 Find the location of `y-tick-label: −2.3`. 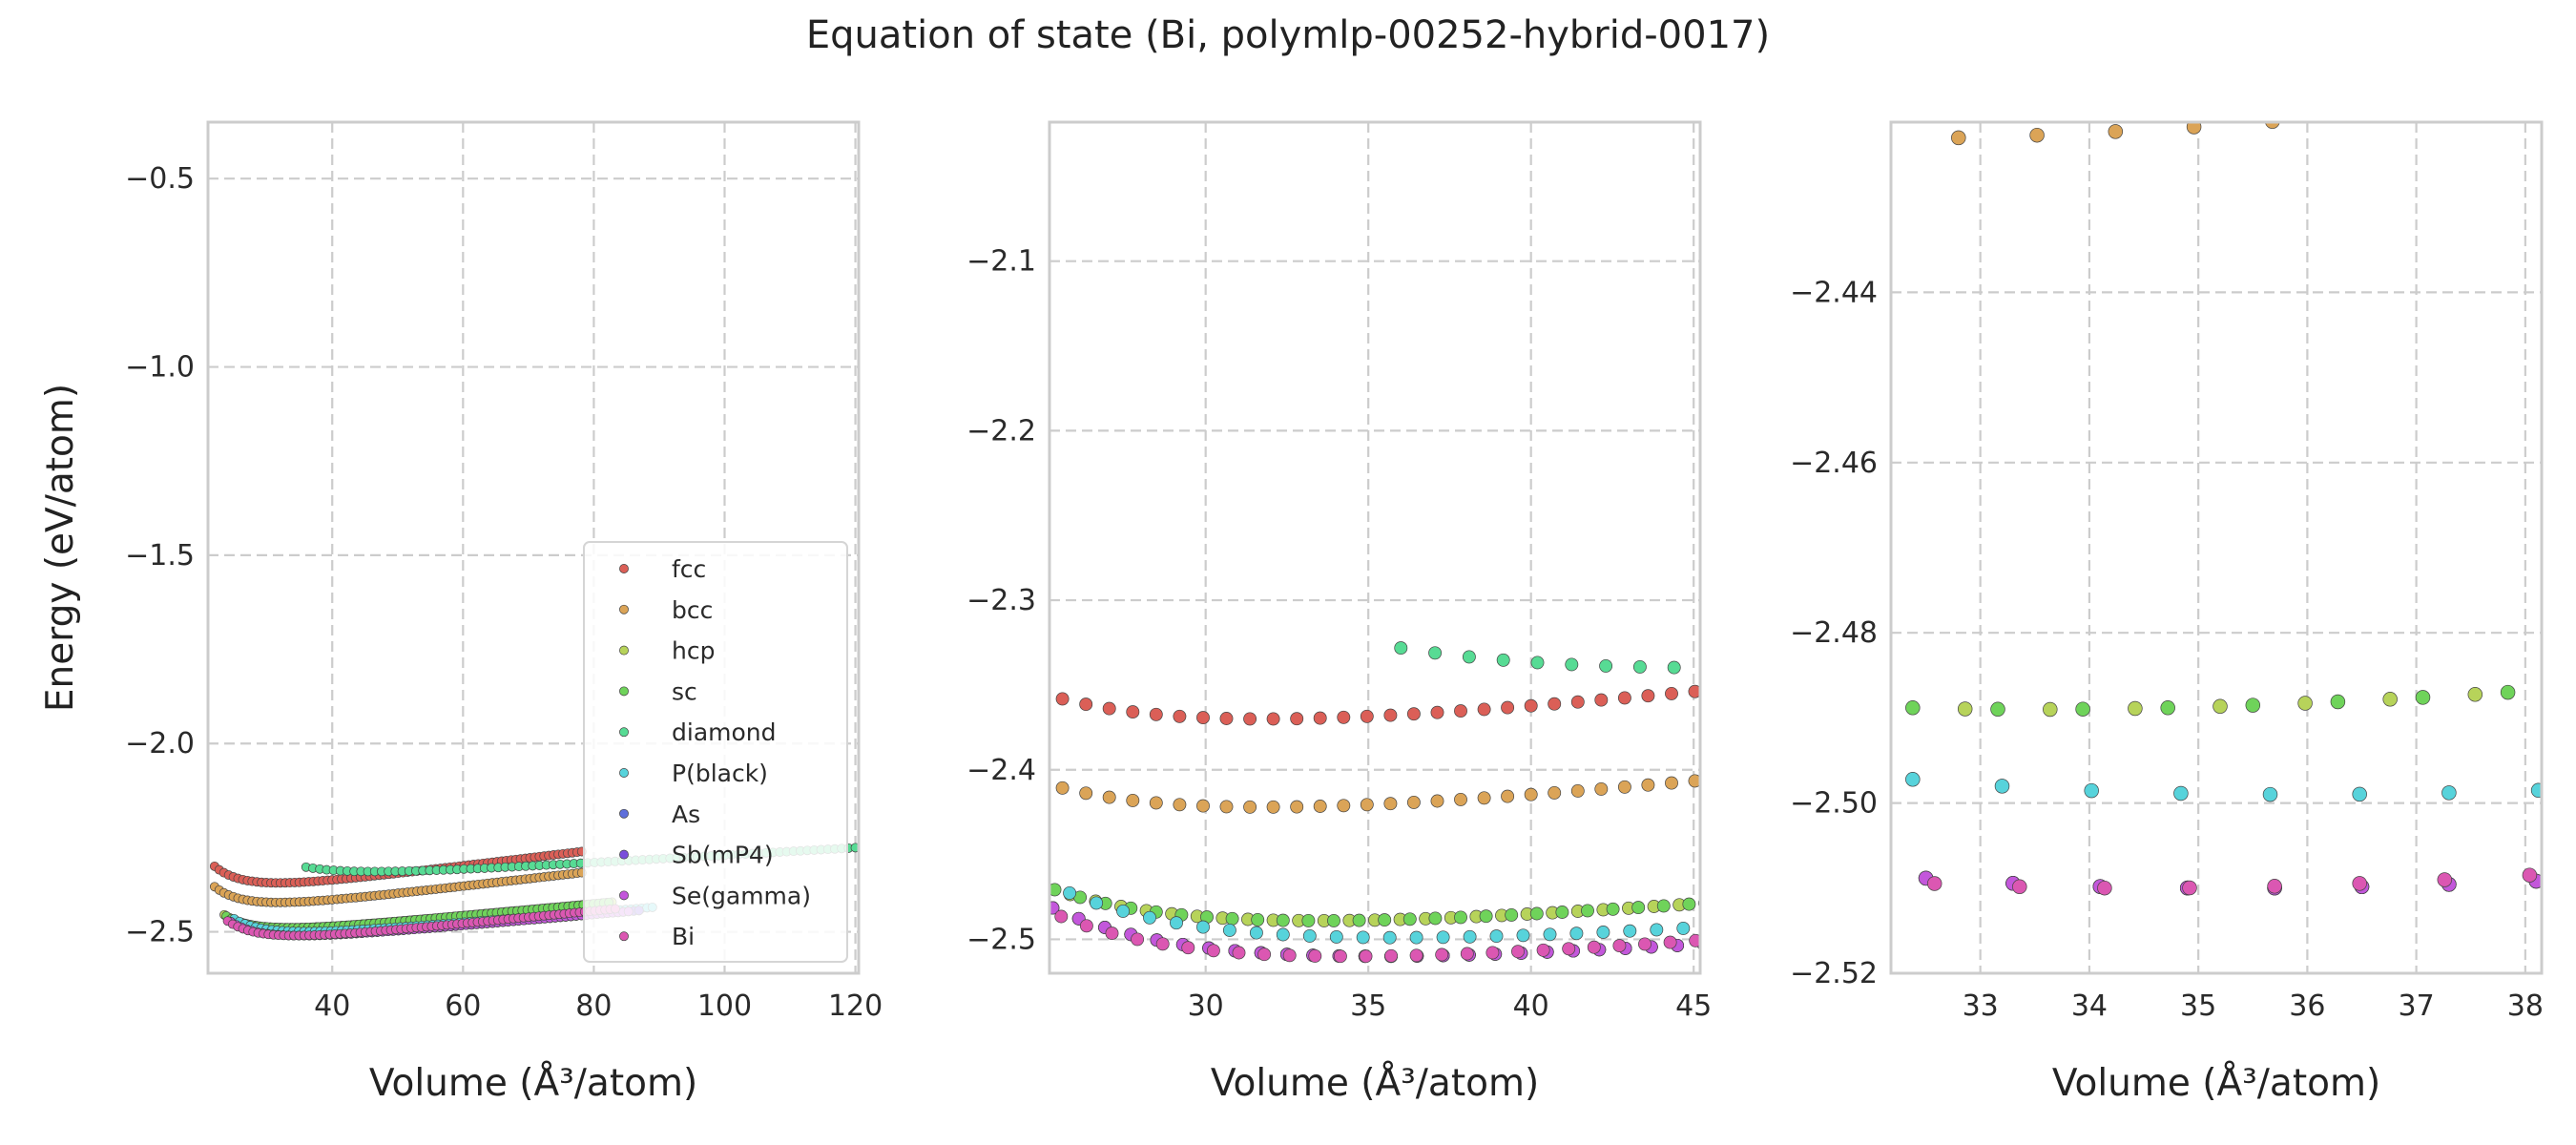

y-tick-label: −2.3 is located at coordinates (1001, 600).